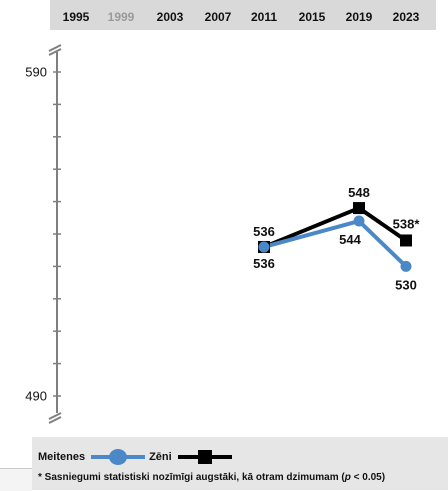  I want to click on year-header: 1995 1999 2003 2007 2011 2015 2019 2023, so click(243, 15).